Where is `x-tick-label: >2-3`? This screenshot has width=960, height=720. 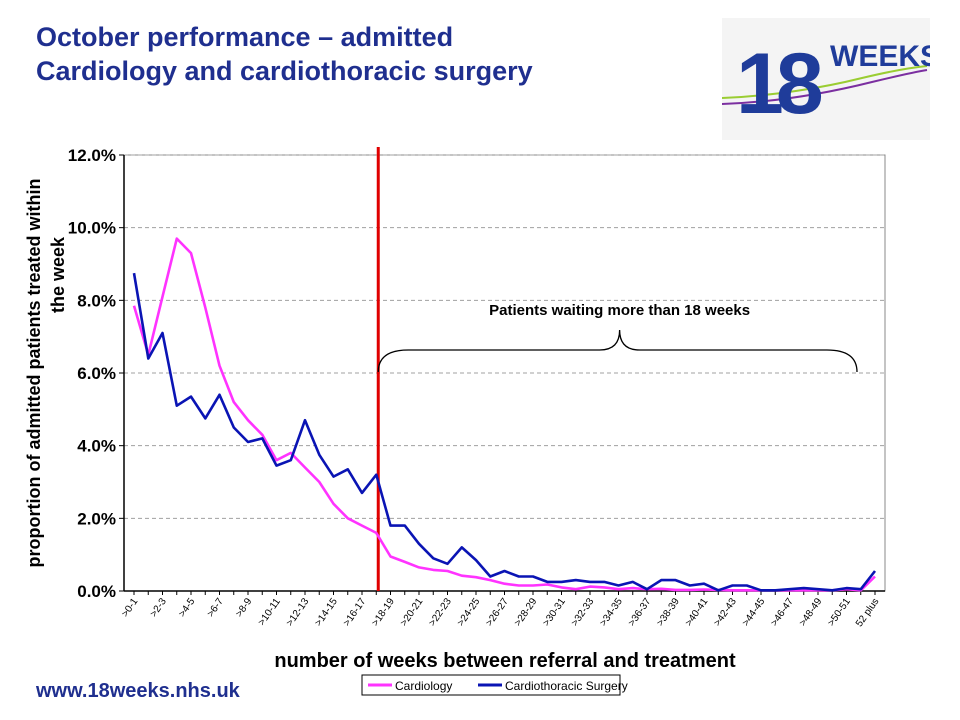
x-tick-label: >2-3 is located at coordinates (158, 607).